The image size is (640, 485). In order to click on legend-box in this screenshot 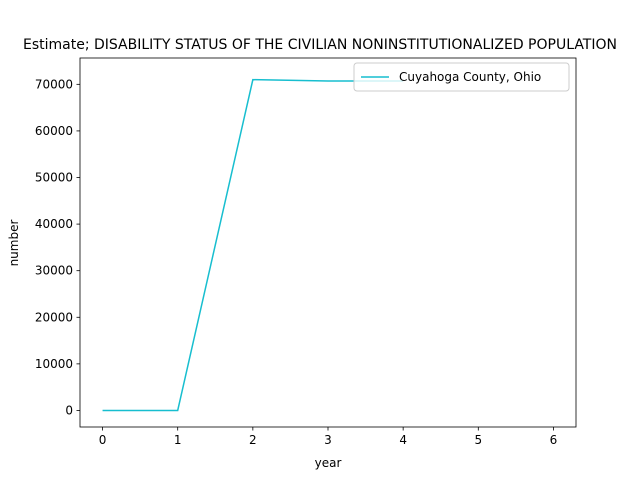, I will do `click(461, 77)`.